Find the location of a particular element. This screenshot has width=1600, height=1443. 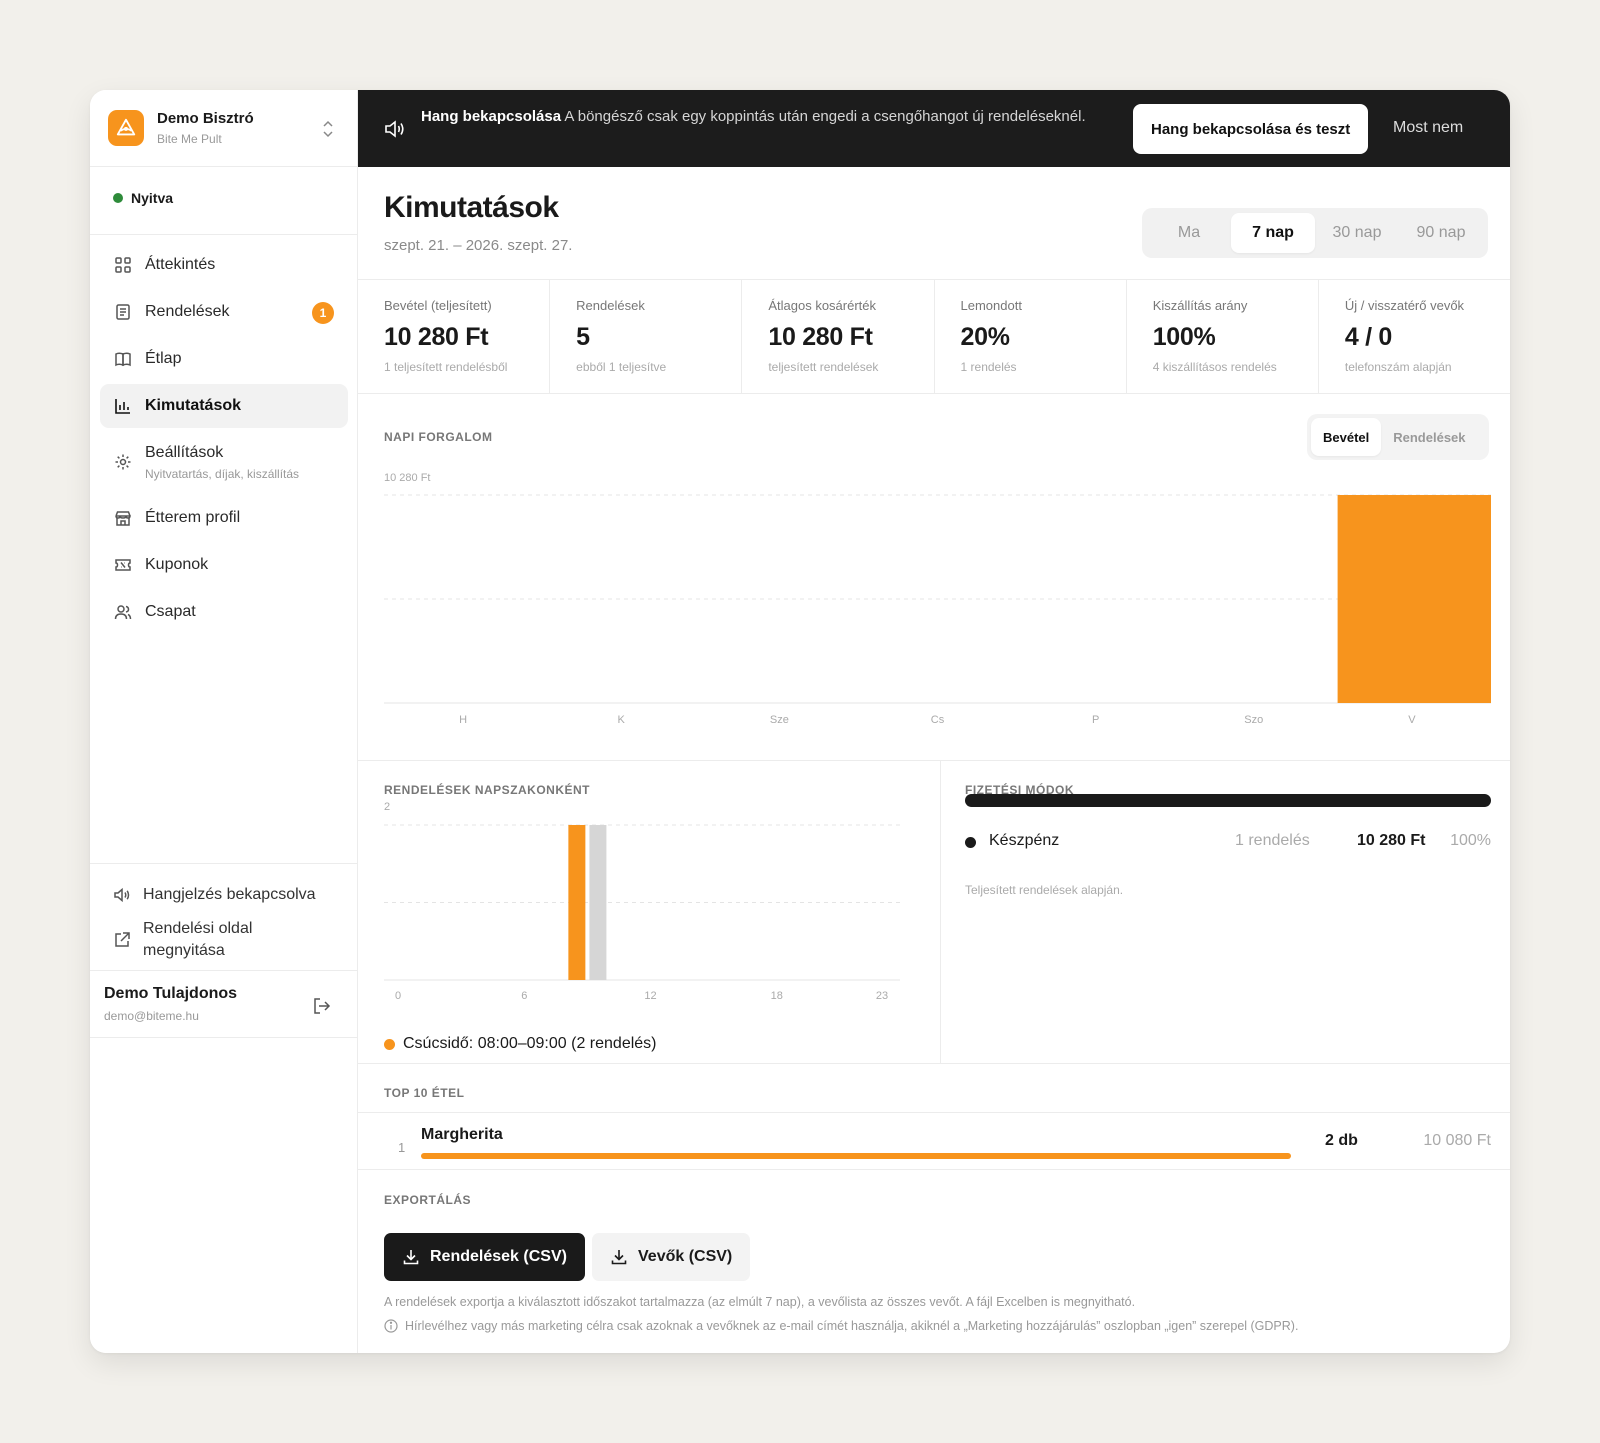

kpi-sub: ebből 1 teljesítve is located at coordinates (621, 367).